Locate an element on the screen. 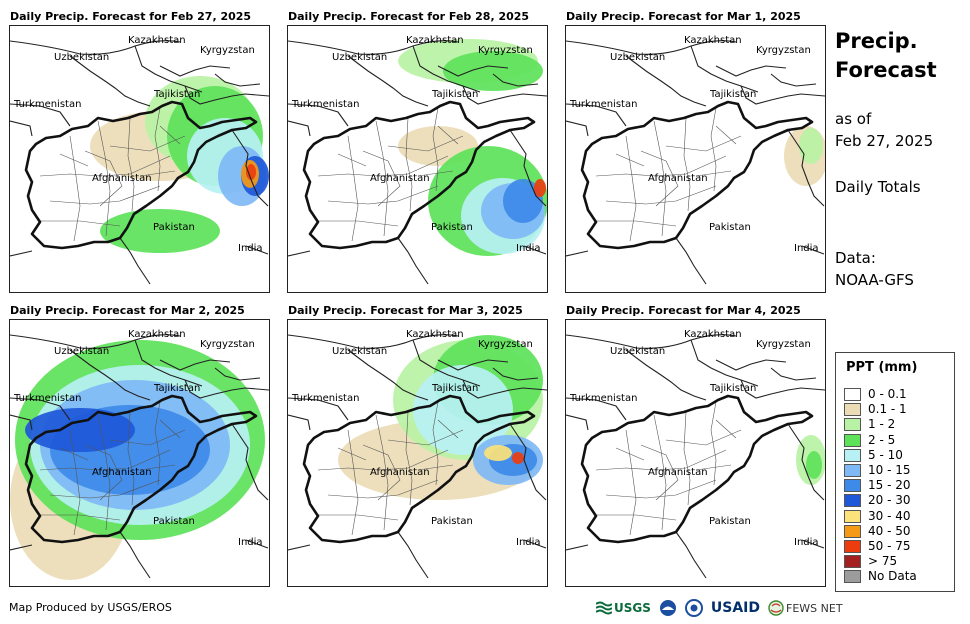 Image resolution: width=970 pixels, height=624 pixels. panel-title-4: Daily Precip. Forecast for Mar 2, 2025 is located at coordinates (127, 310).